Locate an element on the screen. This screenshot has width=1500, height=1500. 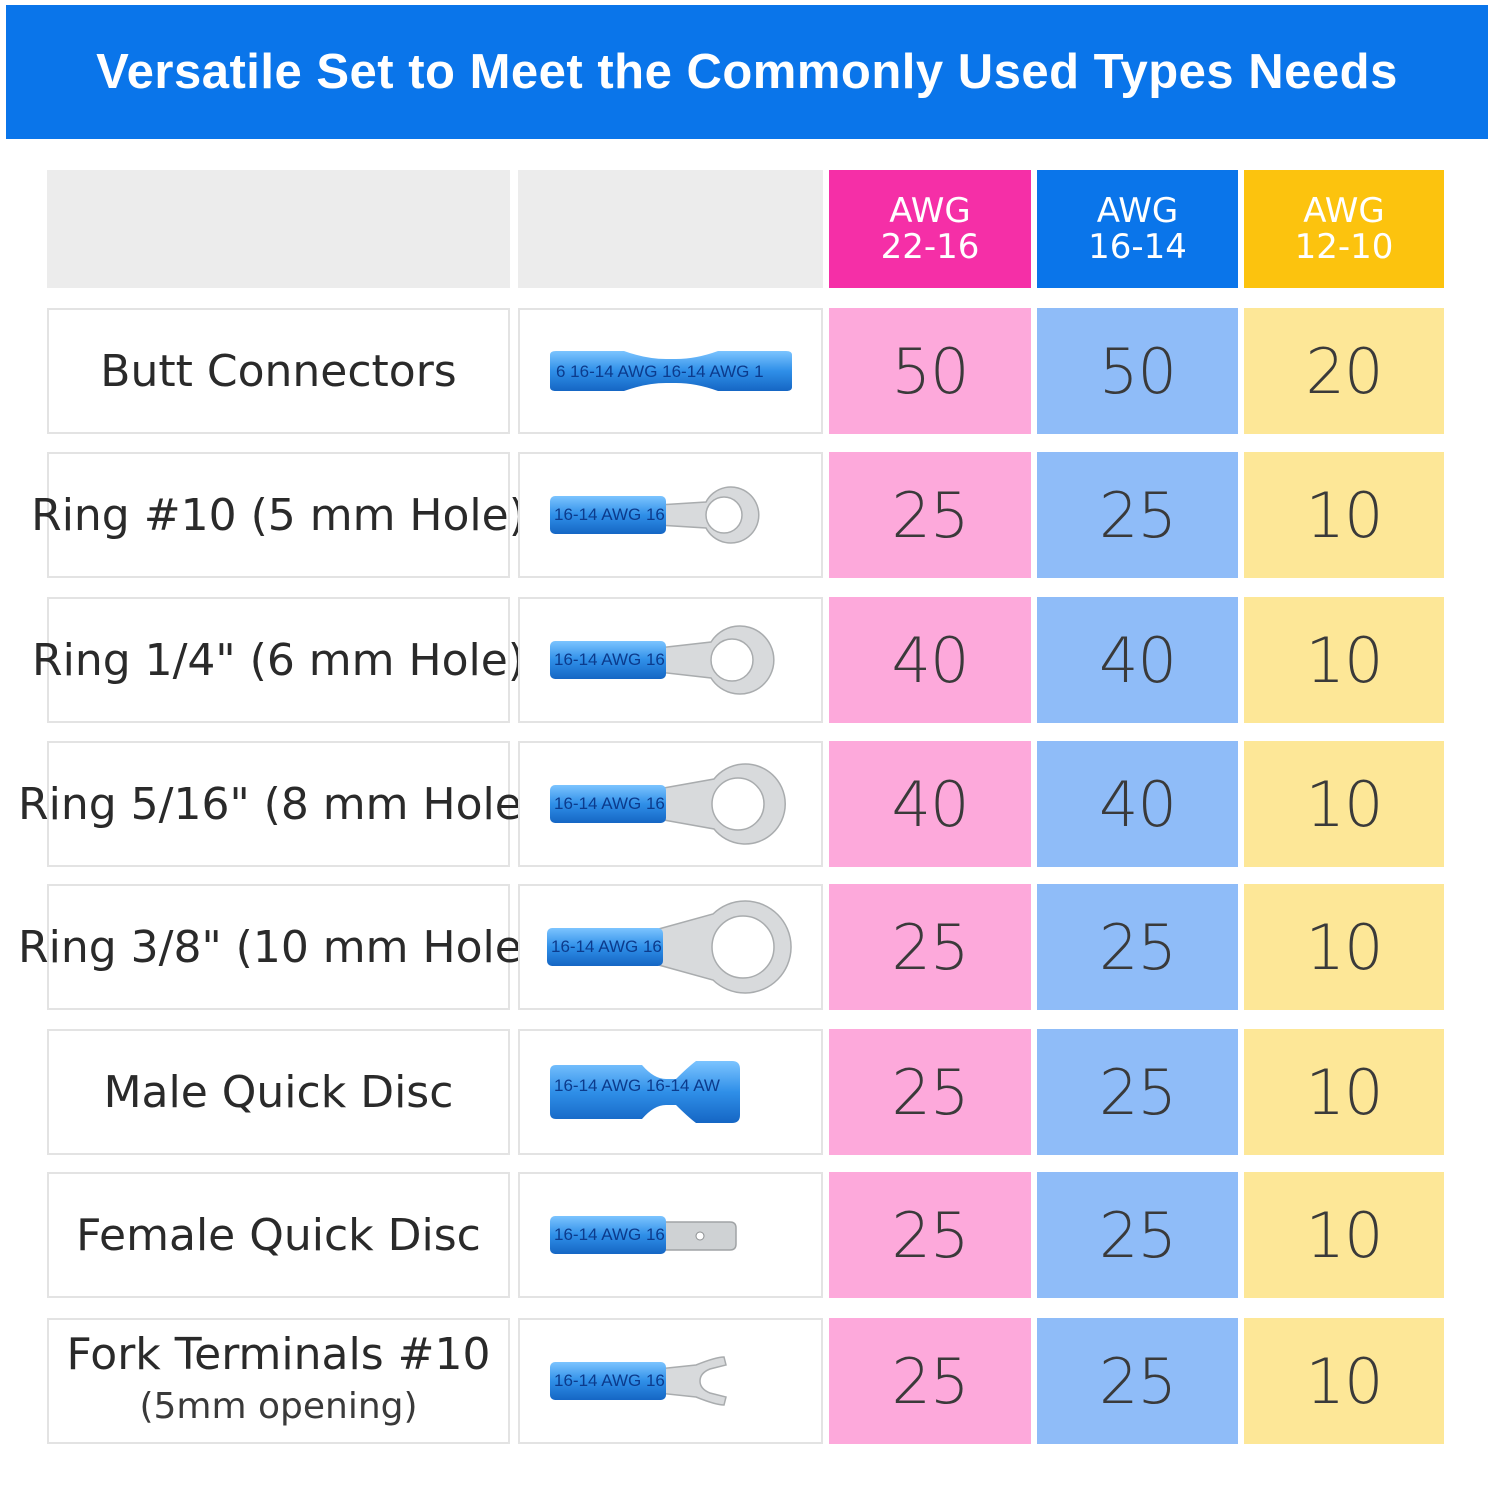
ring-terminal-6mm-icon: 16-14 AWG 16 is located at coordinates (662, 660).